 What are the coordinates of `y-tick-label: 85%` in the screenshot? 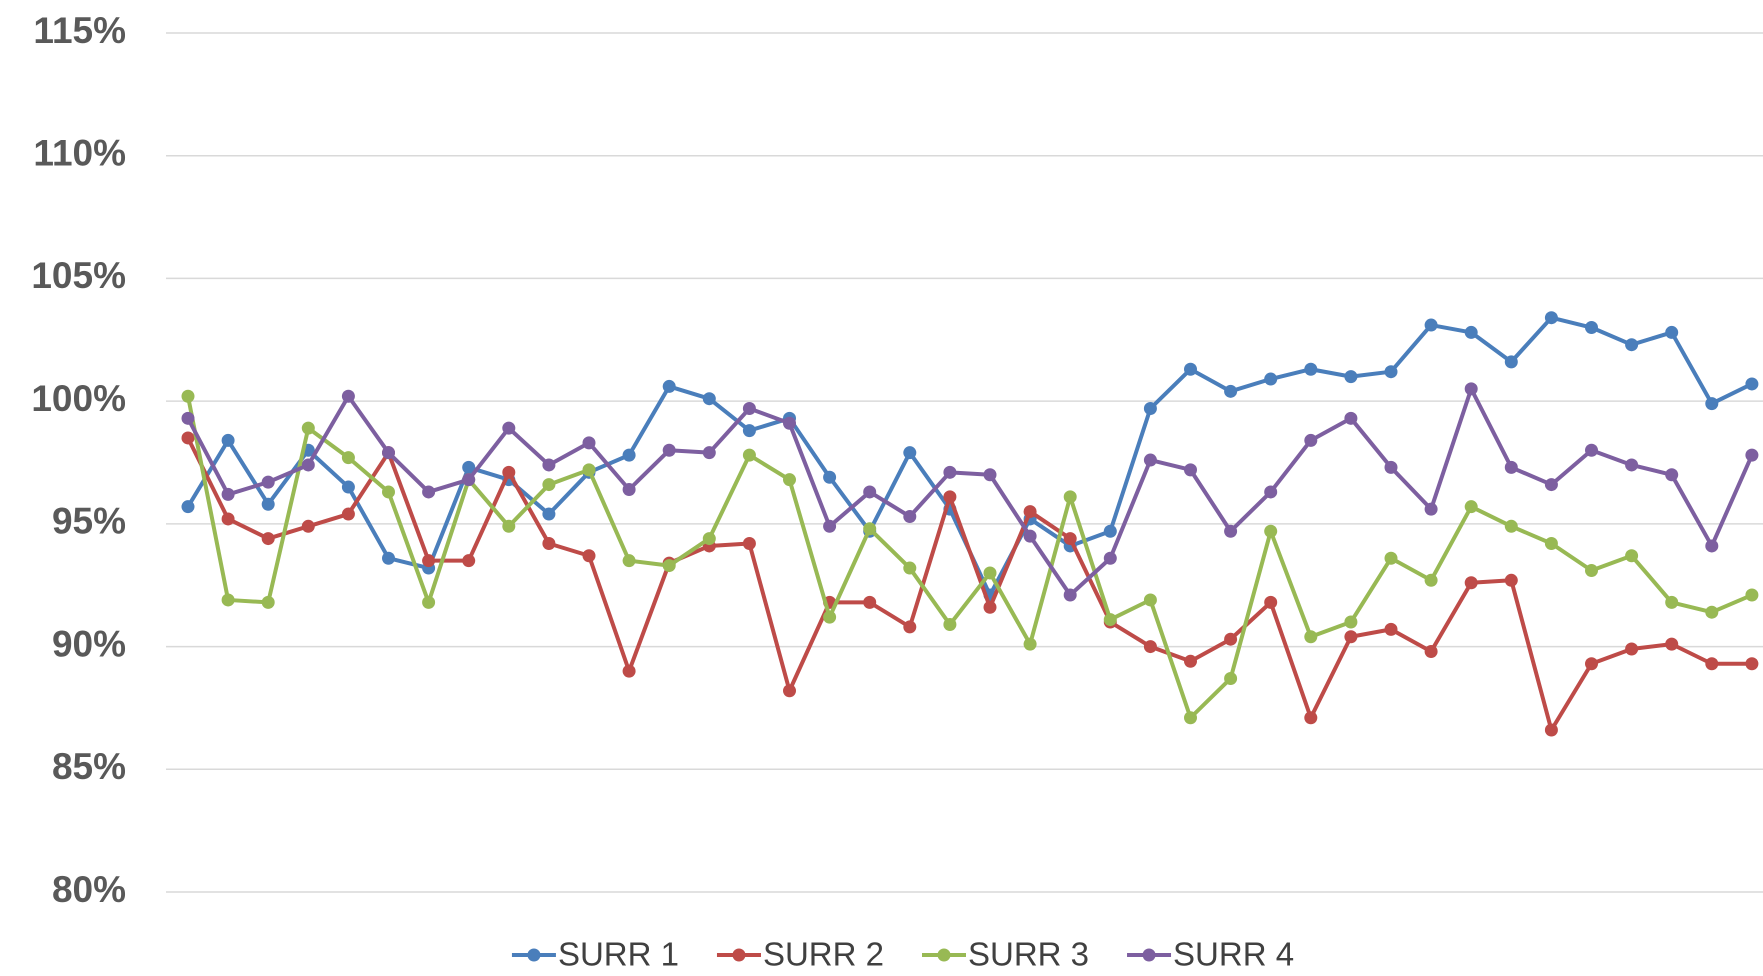 It's located at (89, 766).